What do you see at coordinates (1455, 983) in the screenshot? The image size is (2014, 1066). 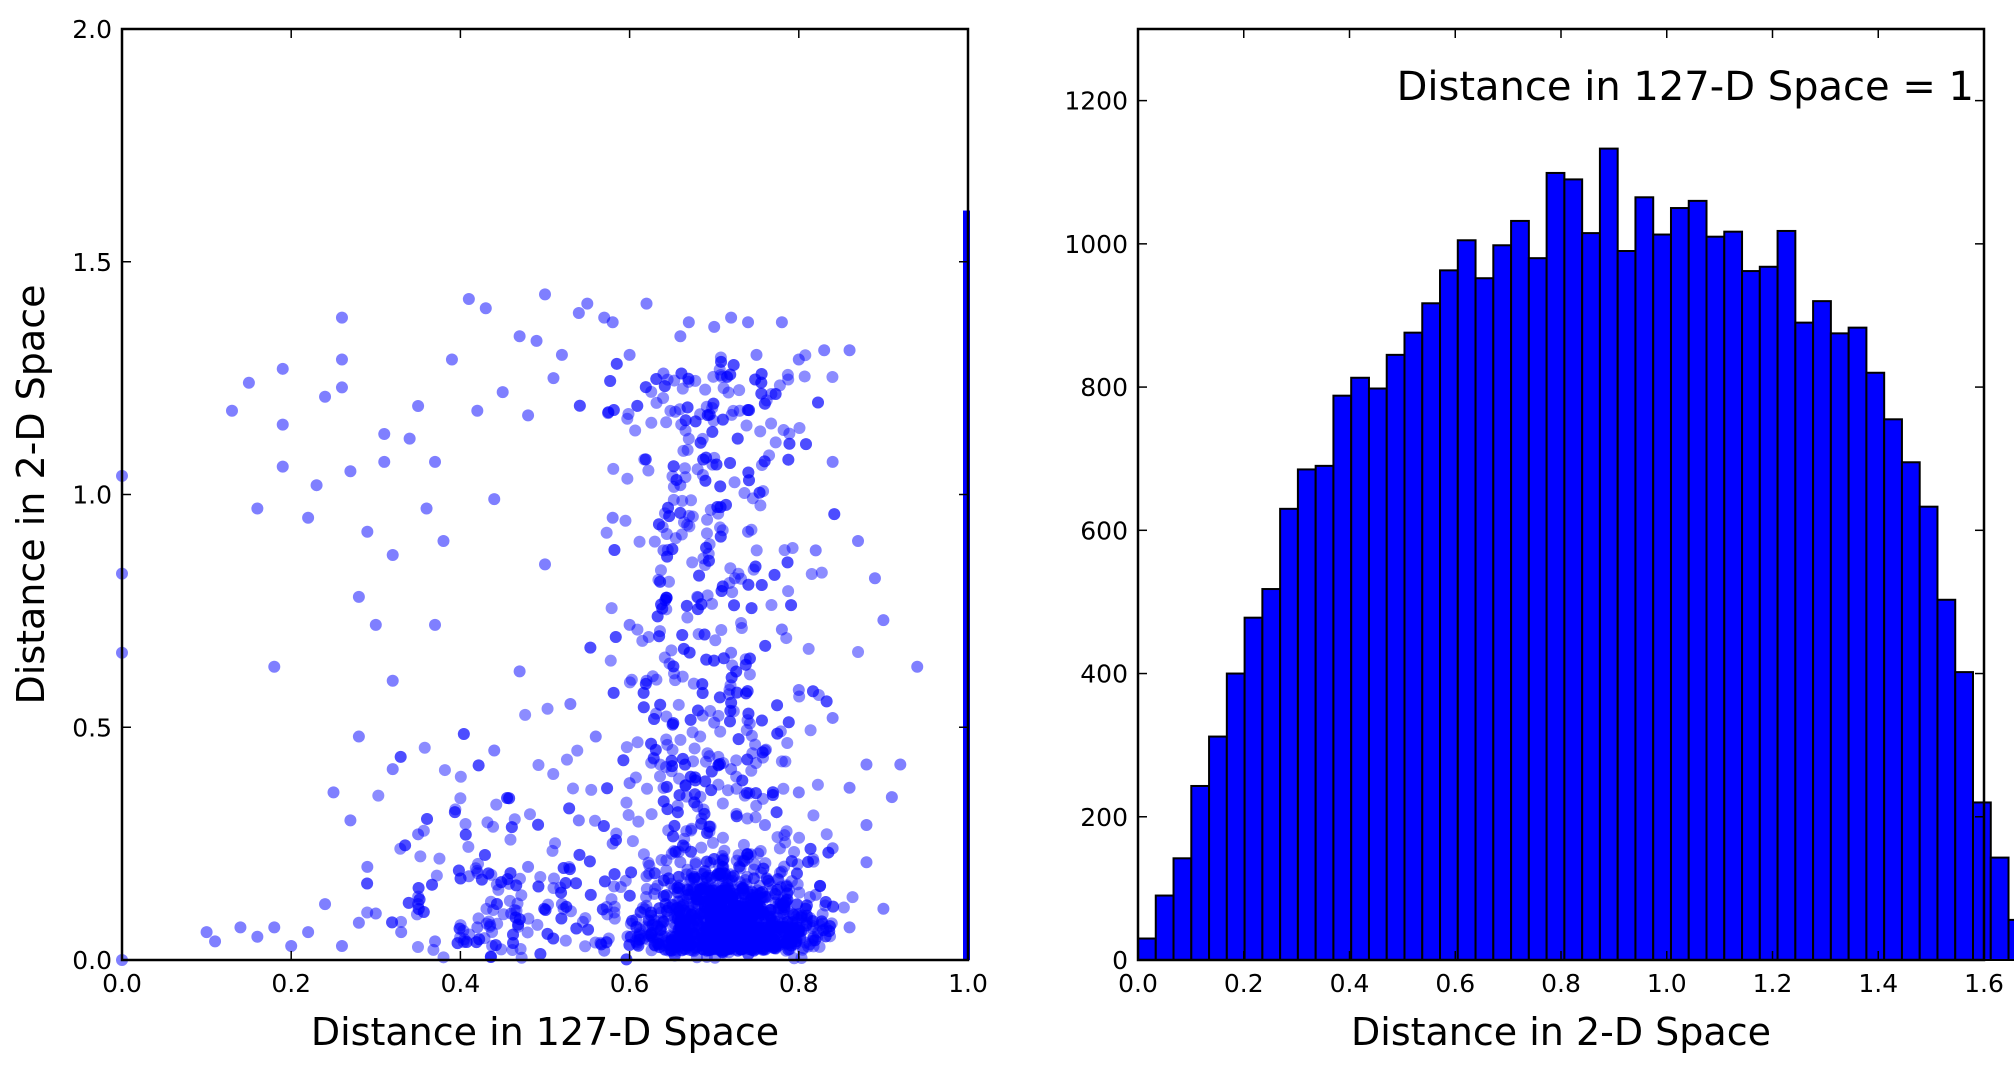 I see `histogram-x-tick-label: 0.6` at bounding box center [1455, 983].